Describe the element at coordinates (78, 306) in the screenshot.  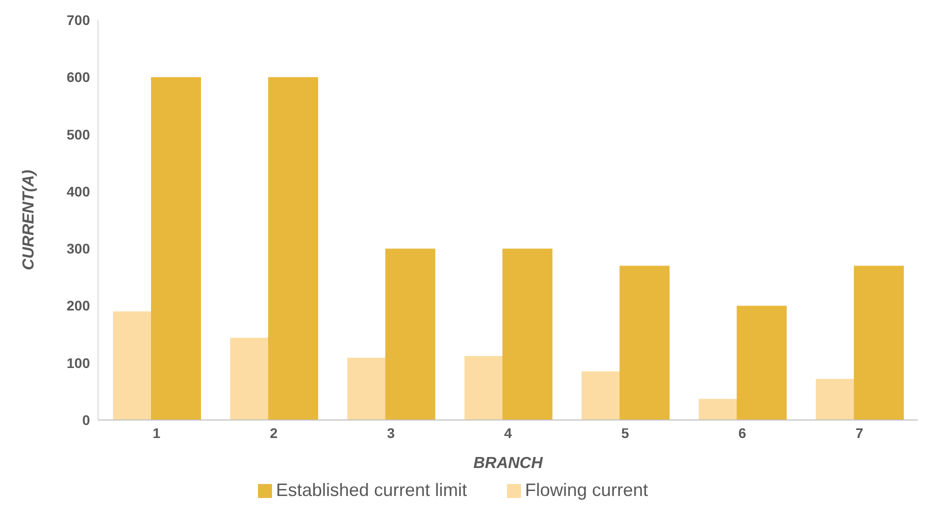
I see `y-tick-label: 200` at that location.